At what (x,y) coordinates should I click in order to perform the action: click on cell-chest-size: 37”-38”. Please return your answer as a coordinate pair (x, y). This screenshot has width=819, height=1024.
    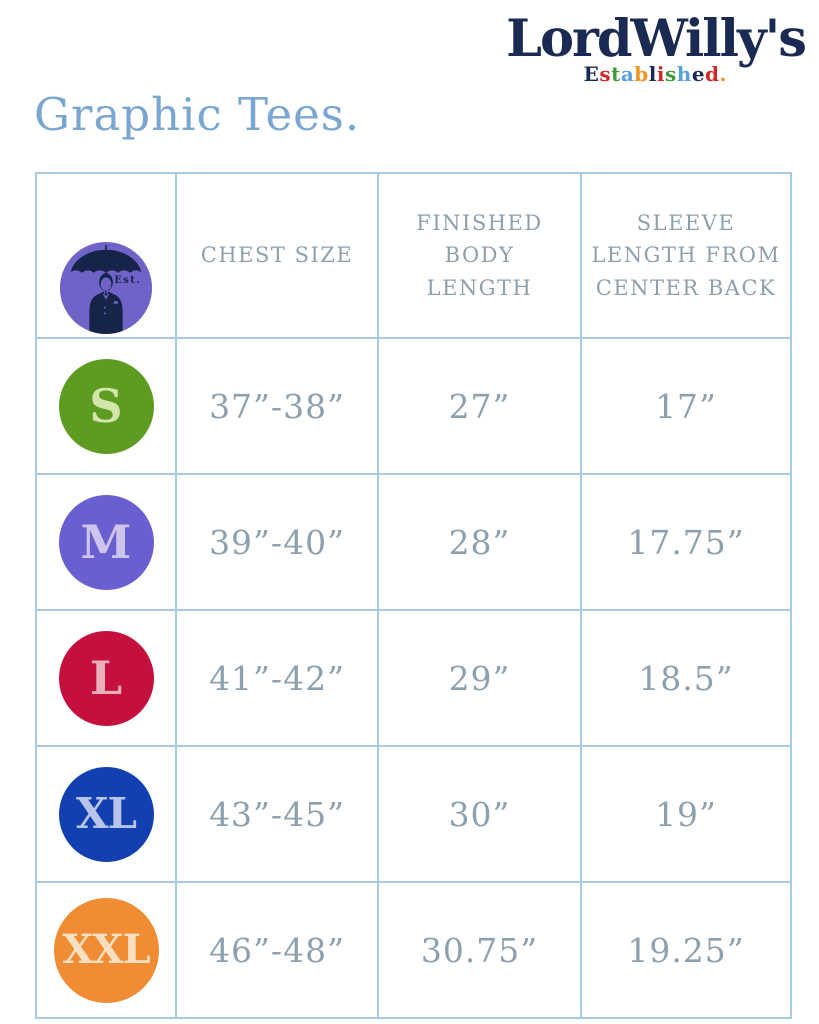
    Looking at the image, I should click on (277, 406).